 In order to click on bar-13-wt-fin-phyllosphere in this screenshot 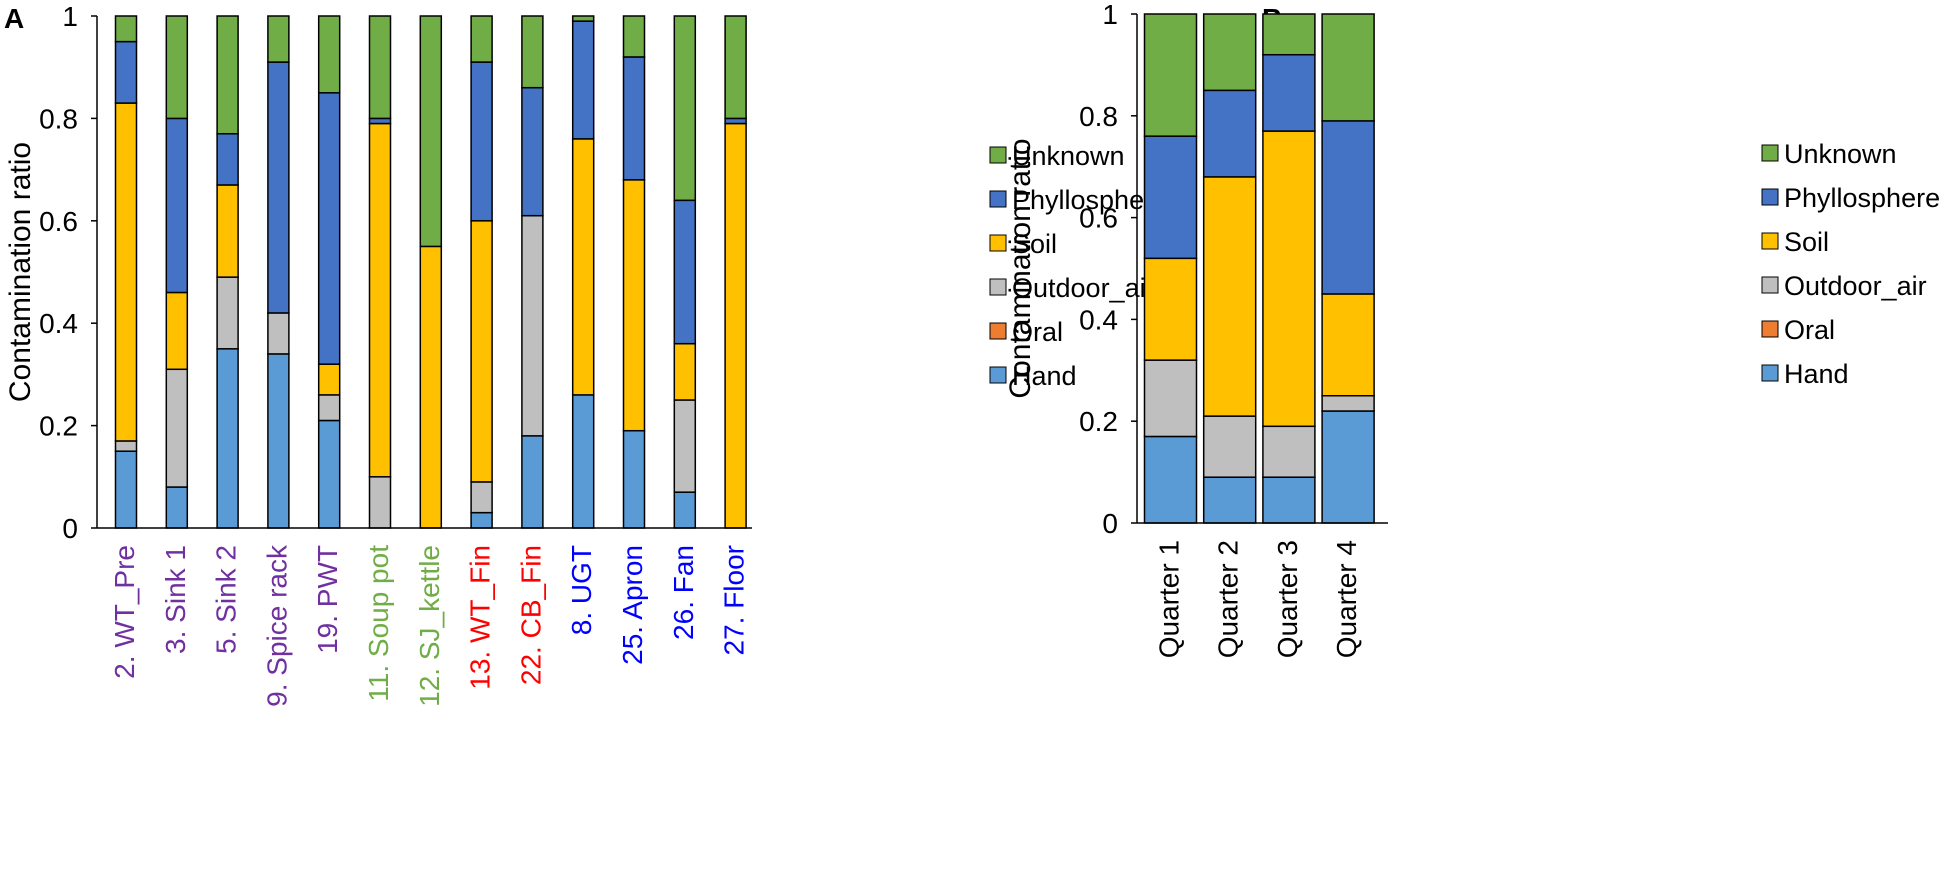, I will do `click(481, 141)`.